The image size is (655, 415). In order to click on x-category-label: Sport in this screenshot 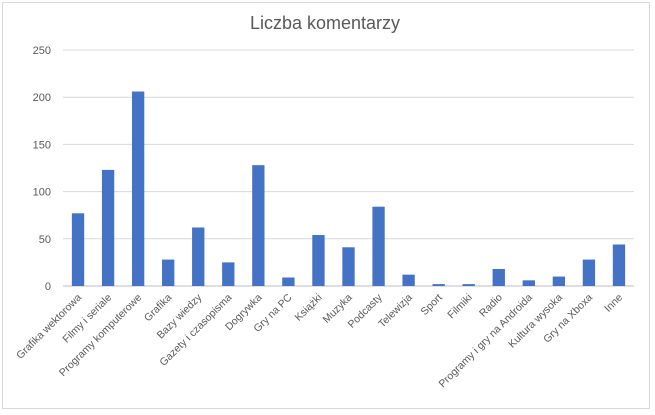, I will do `click(432, 305)`.